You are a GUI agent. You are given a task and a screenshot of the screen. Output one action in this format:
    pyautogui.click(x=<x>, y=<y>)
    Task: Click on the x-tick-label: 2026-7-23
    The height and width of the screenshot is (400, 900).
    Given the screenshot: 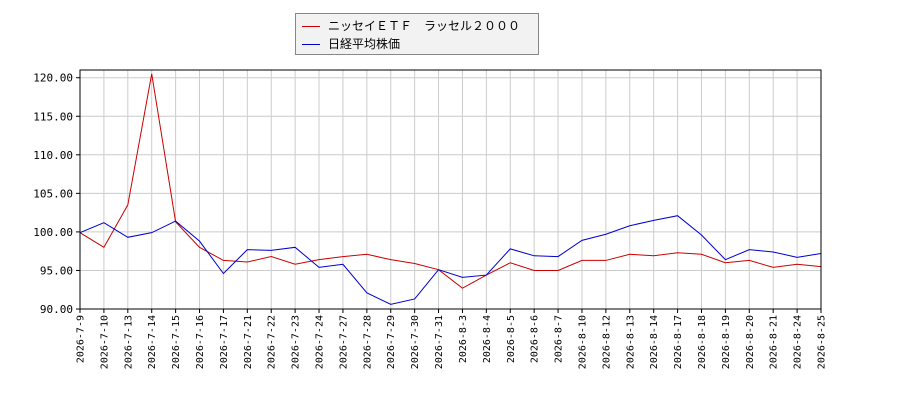 What is the action you would take?
    pyautogui.click(x=296, y=342)
    